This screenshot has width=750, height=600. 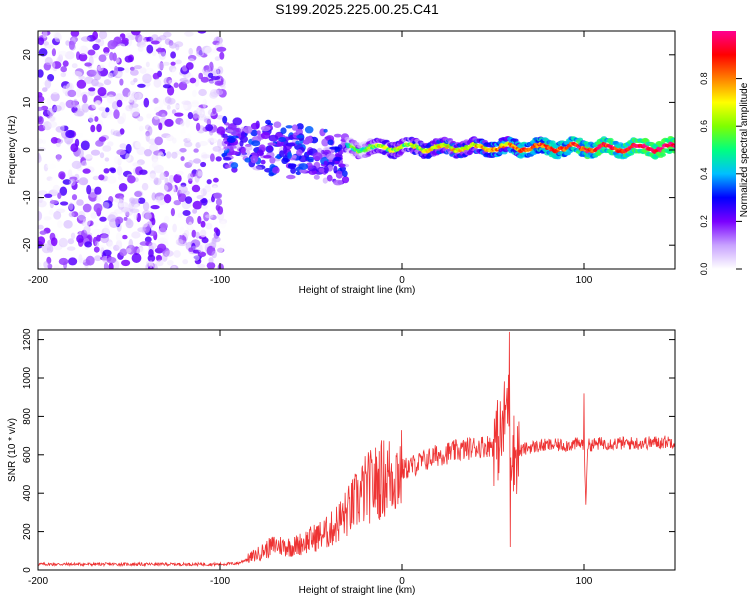 I want to click on x-tick-label: 100, so click(x=584, y=581).